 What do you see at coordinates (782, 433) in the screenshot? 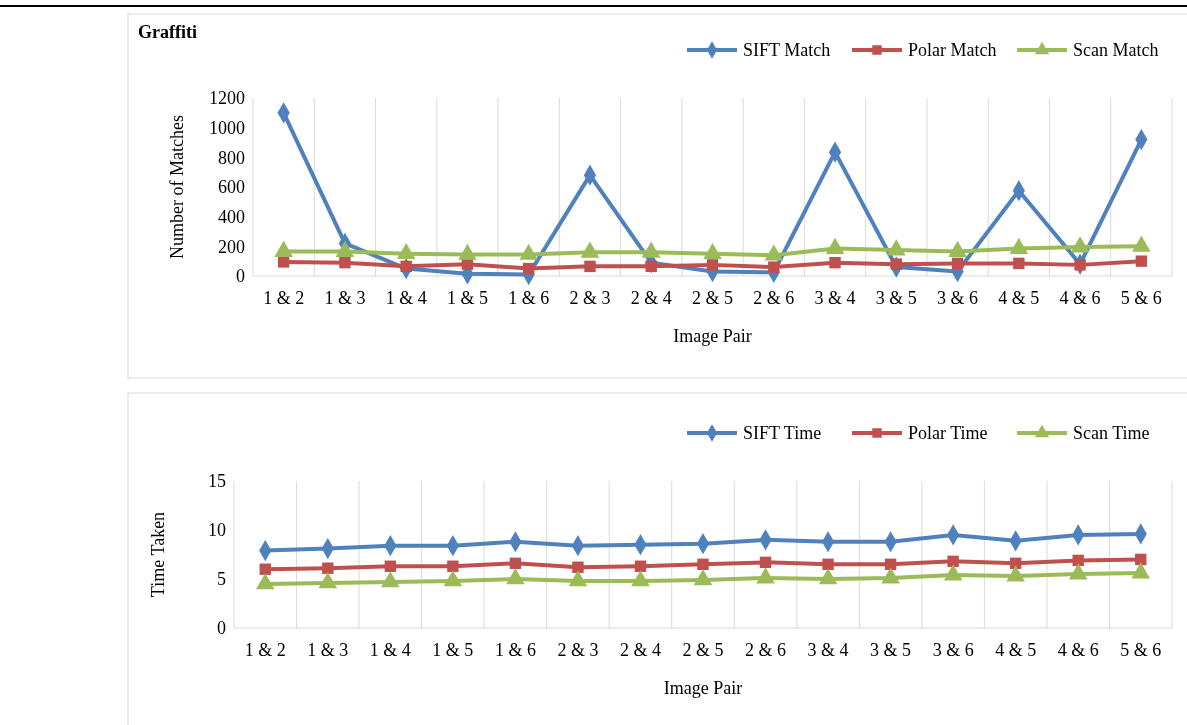
I see `legend-label: SIFT Time` at bounding box center [782, 433].